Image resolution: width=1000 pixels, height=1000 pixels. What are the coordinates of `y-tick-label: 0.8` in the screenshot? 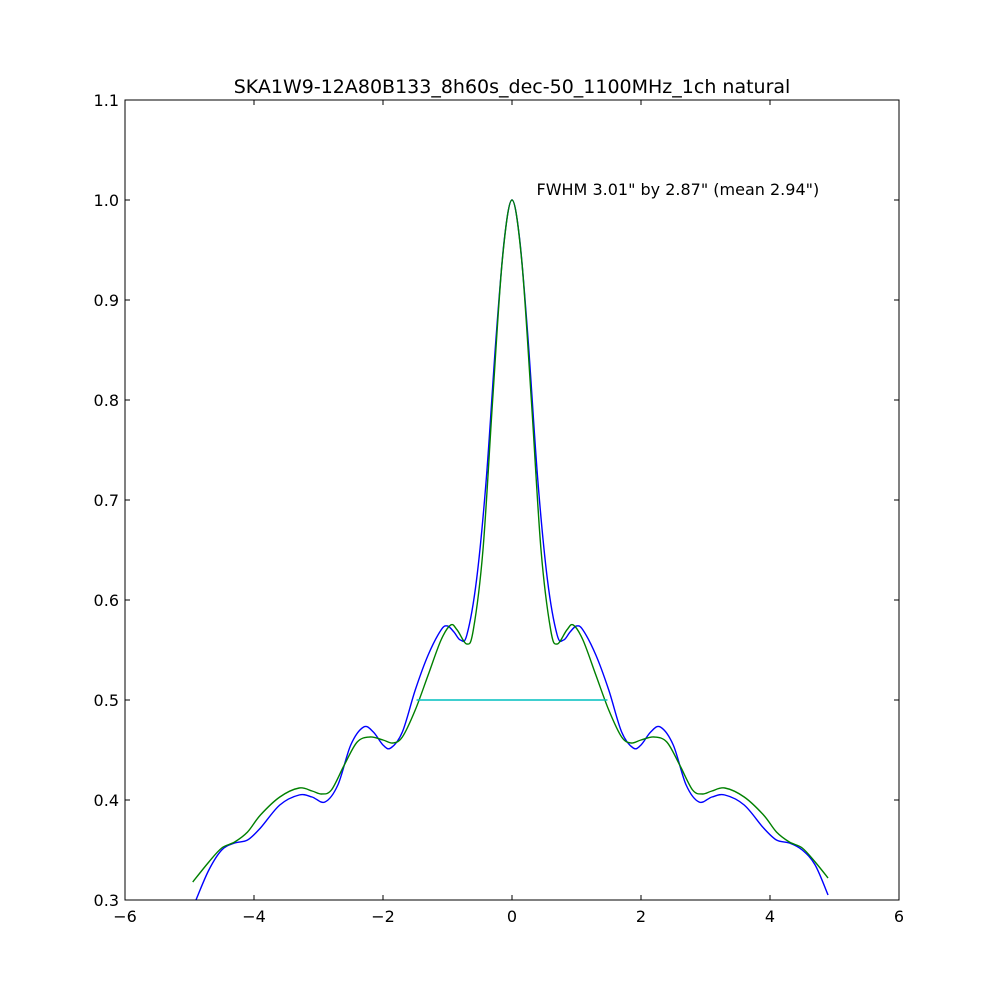 It's located at (106, 400).